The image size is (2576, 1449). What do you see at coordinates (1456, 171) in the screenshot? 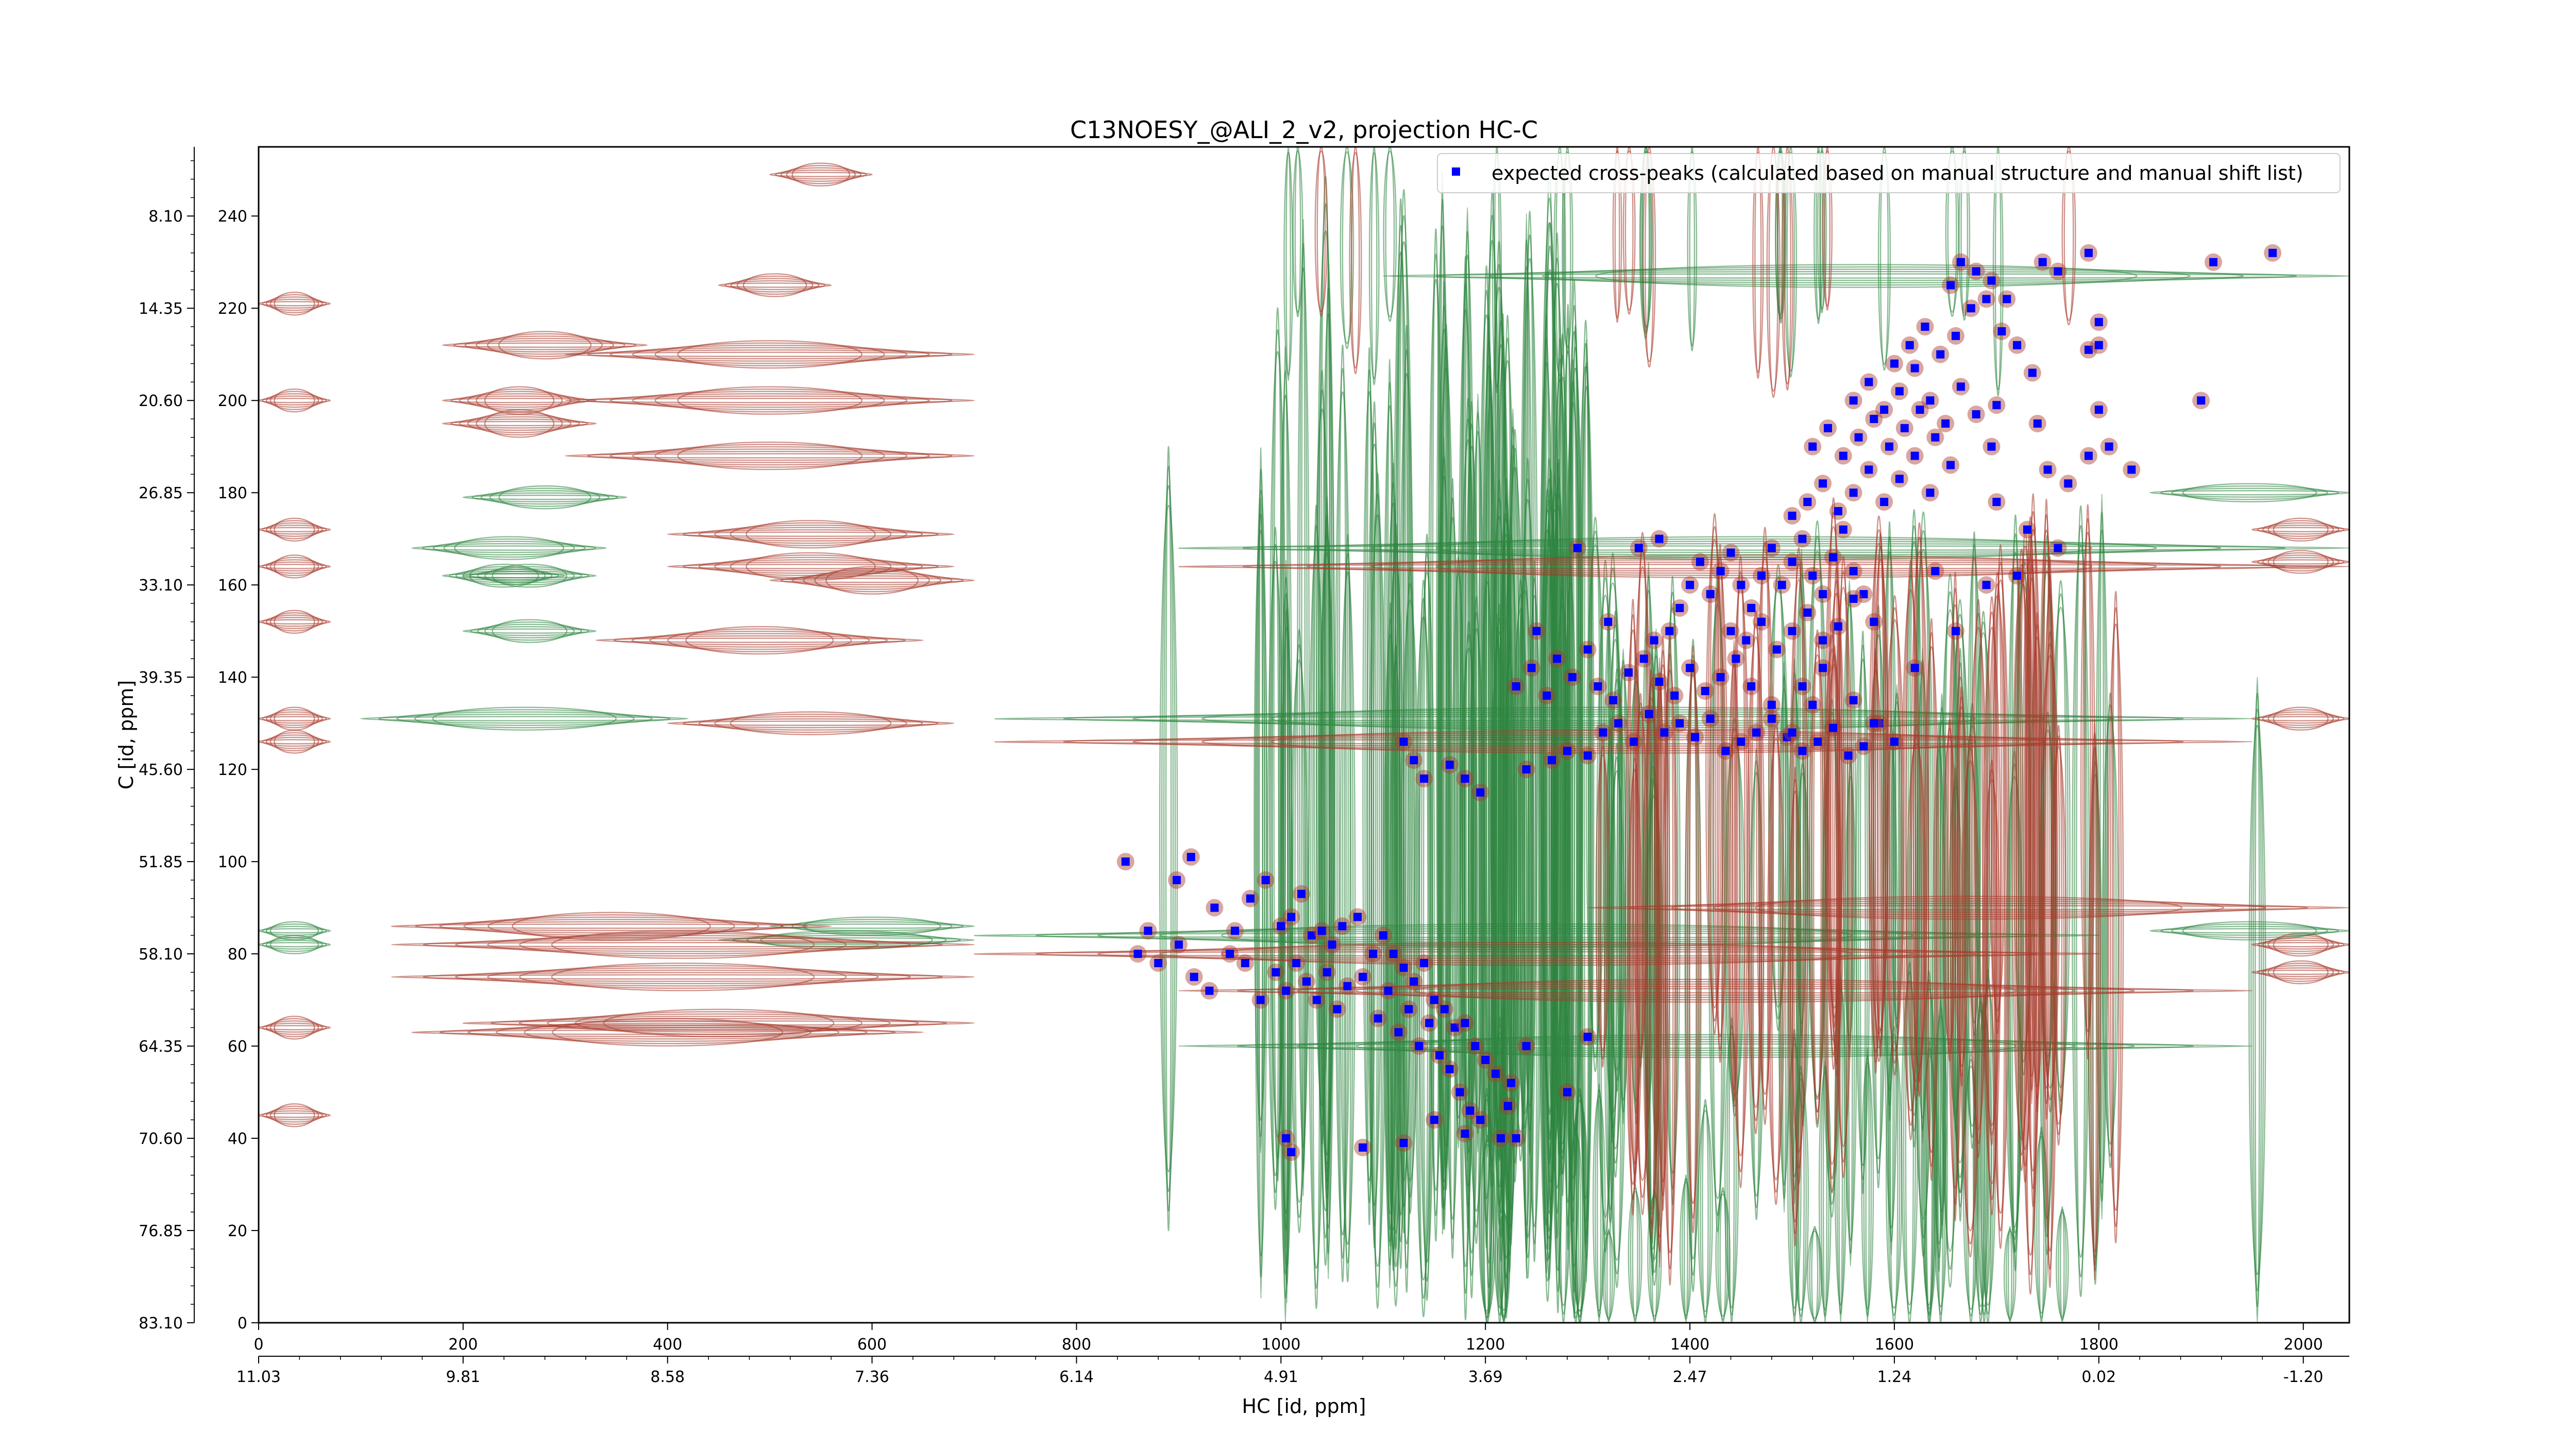
I see `legend-marker` at bounding box center [1456, 171].